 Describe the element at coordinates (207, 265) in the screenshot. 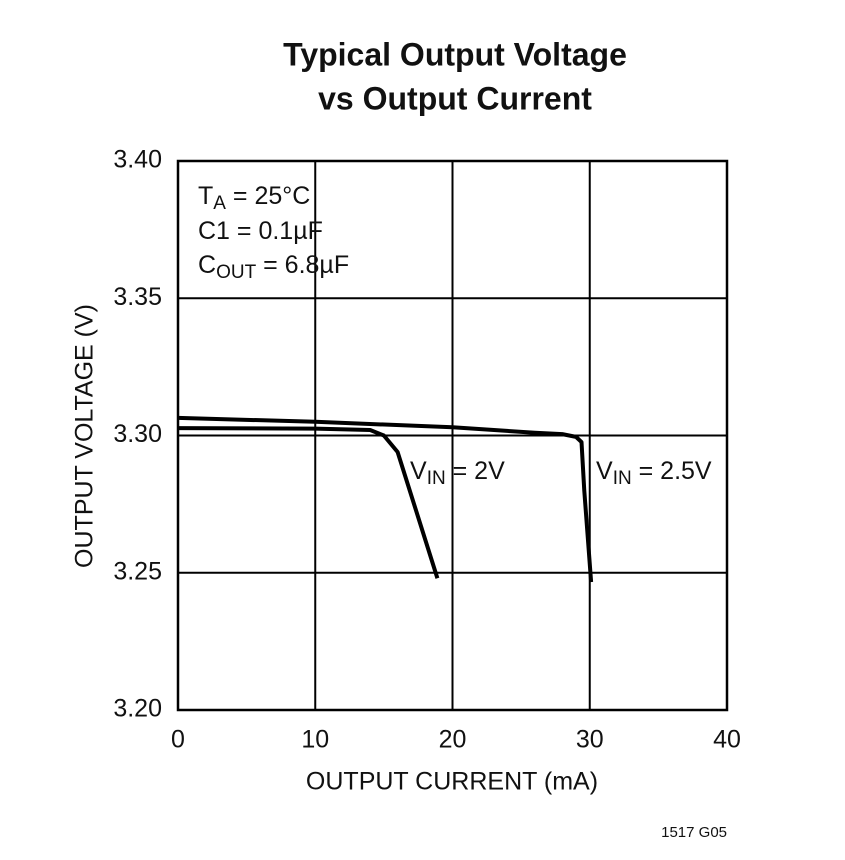

I see `annotation-part: C` at that location.